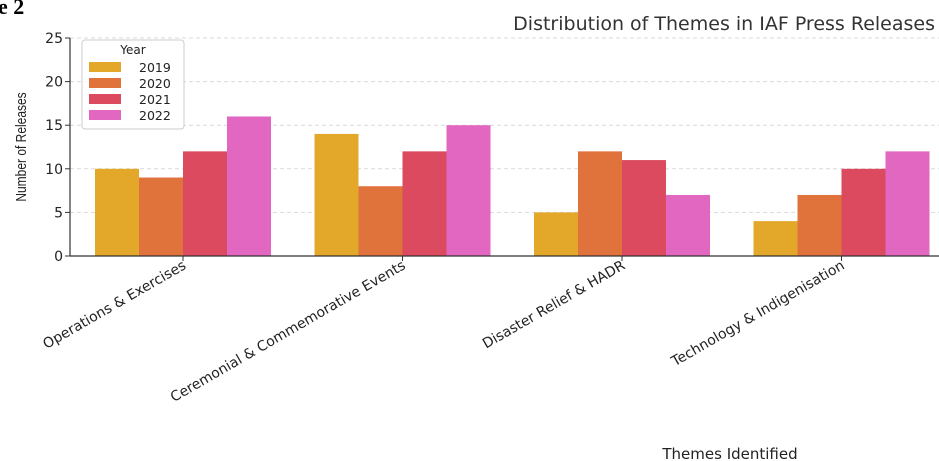  Describe the element at coordinates (554, 304) in the screenshot. I see `x-tick-label: Disaster Relief & HADR` at that location.